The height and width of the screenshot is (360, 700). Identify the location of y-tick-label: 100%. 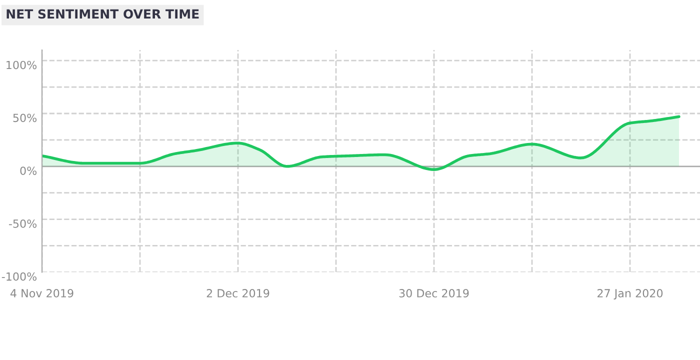
(21, 65).